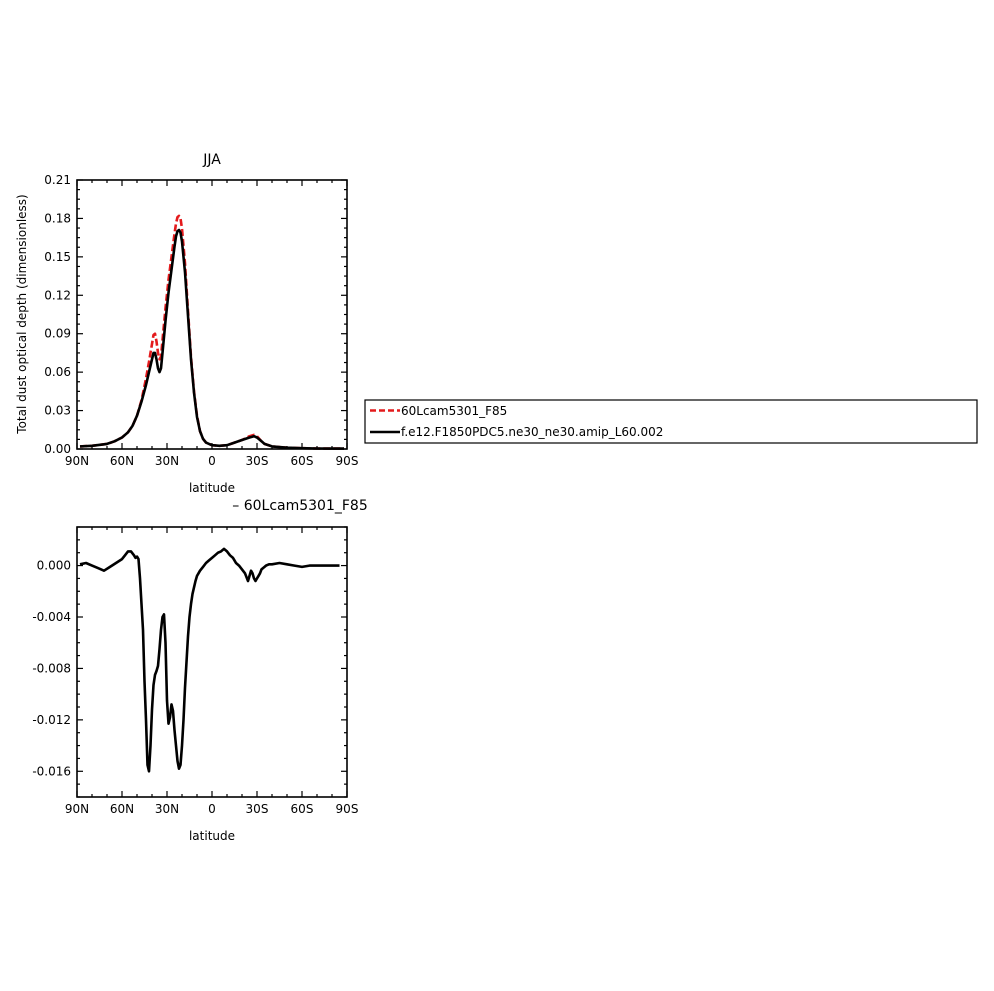 The image size is (994, 991). Describe the element at coordinates (212, 836) in the screenshot. I see `bottom-chart-x-axis-label: latitude` at that location.